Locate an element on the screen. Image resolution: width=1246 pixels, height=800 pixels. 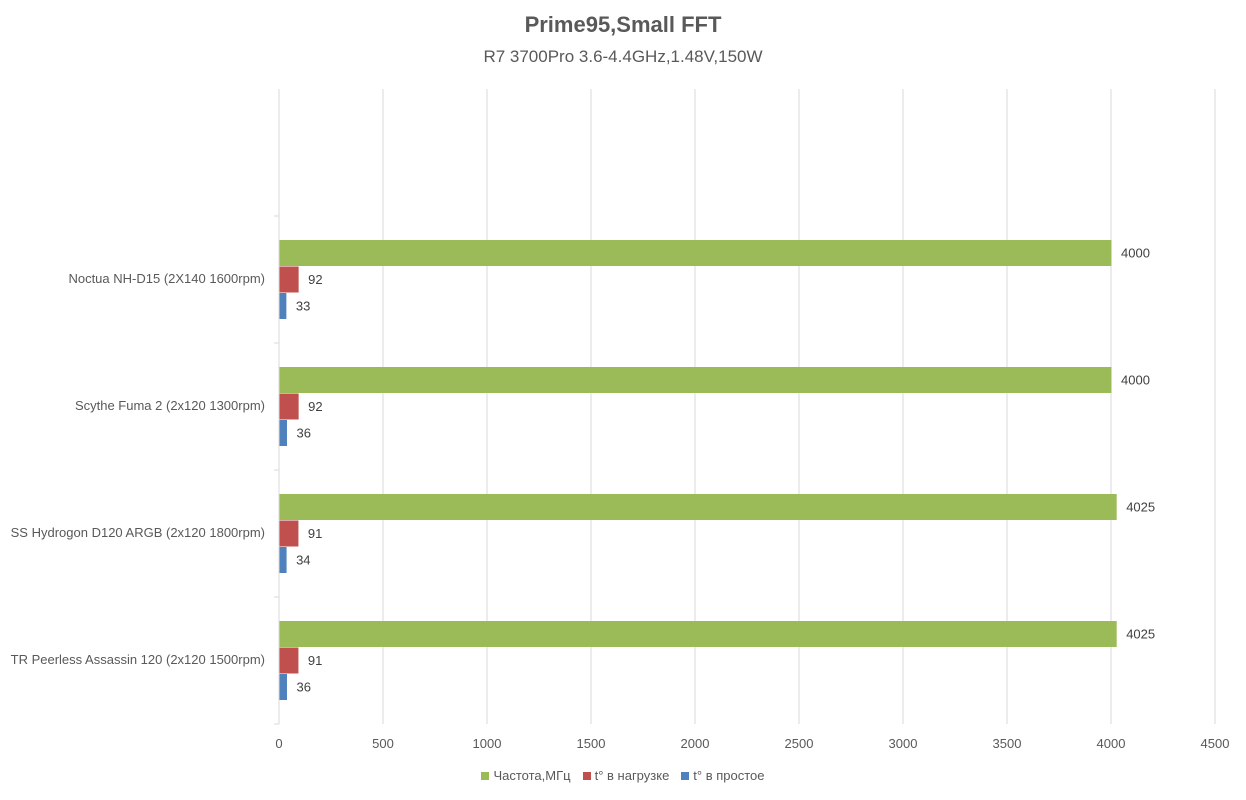
legend-item: t° в простое is located at coordinates (723, 775).